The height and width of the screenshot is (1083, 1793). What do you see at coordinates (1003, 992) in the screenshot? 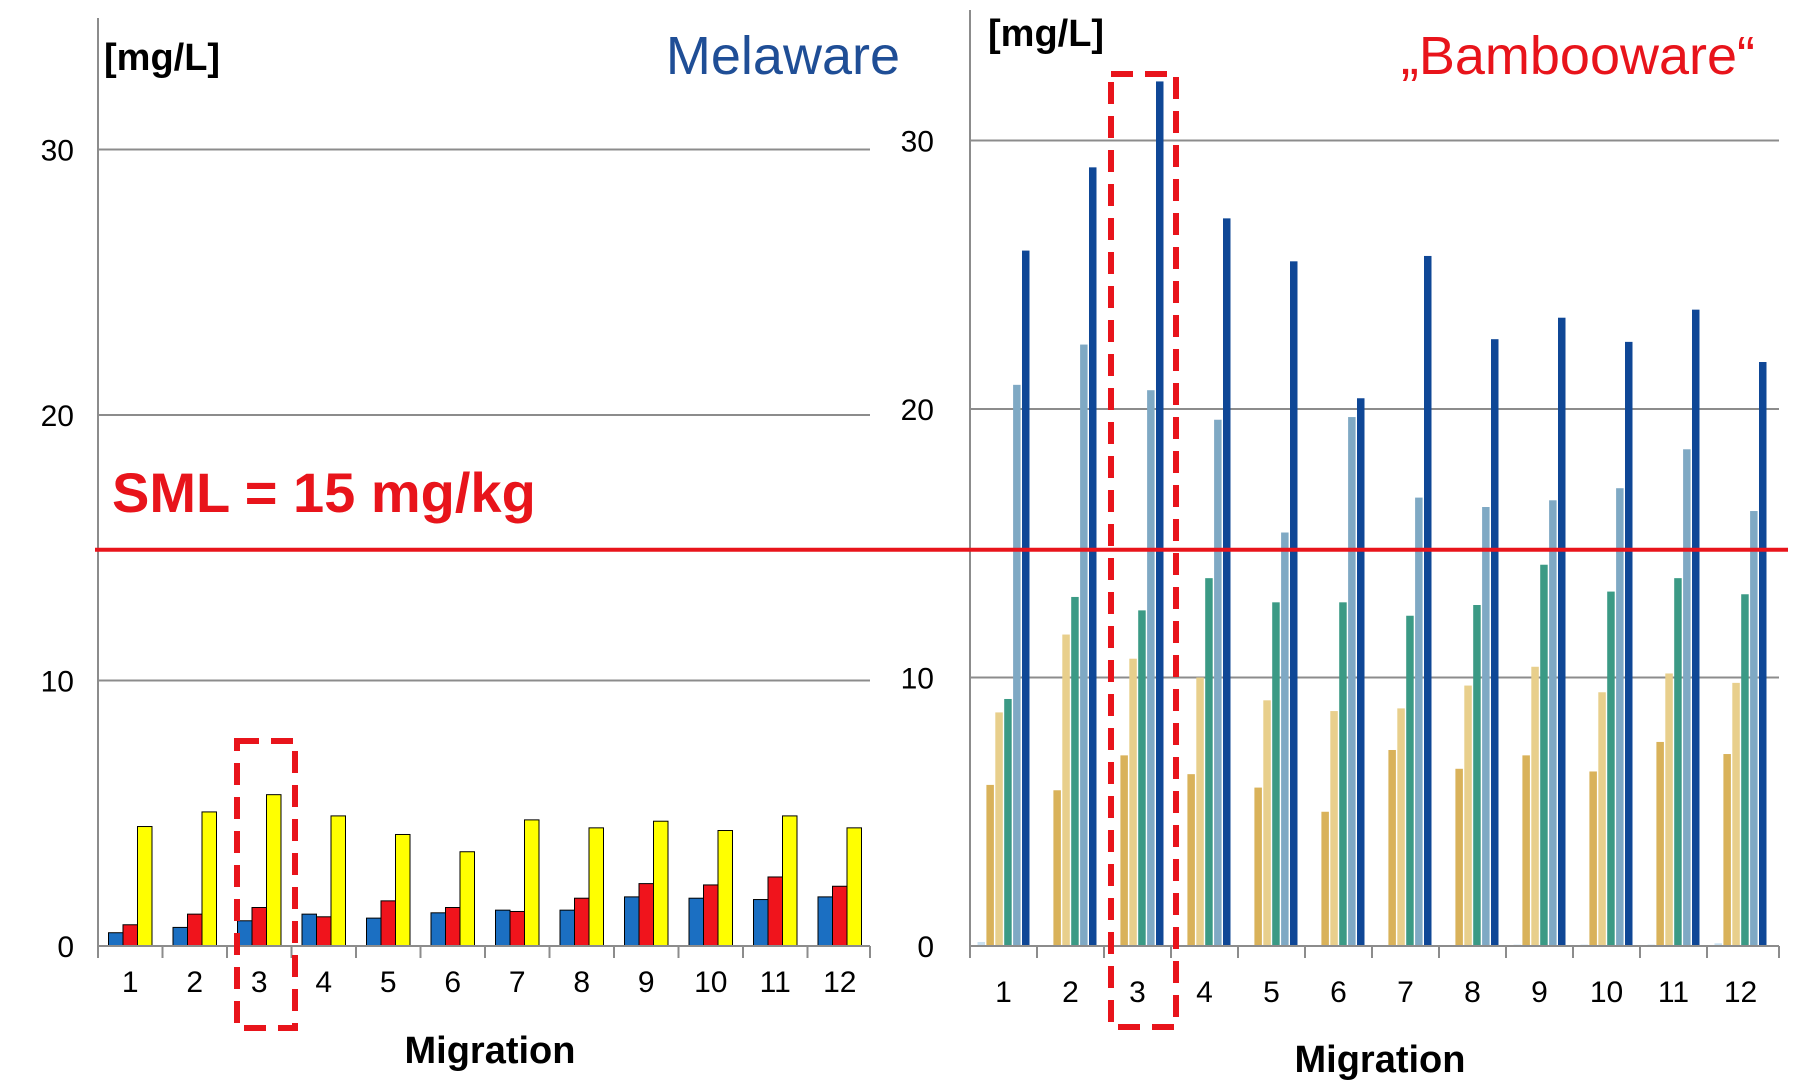
I see `right-x-tick-label: 1` at bounding box center [1003, 992].